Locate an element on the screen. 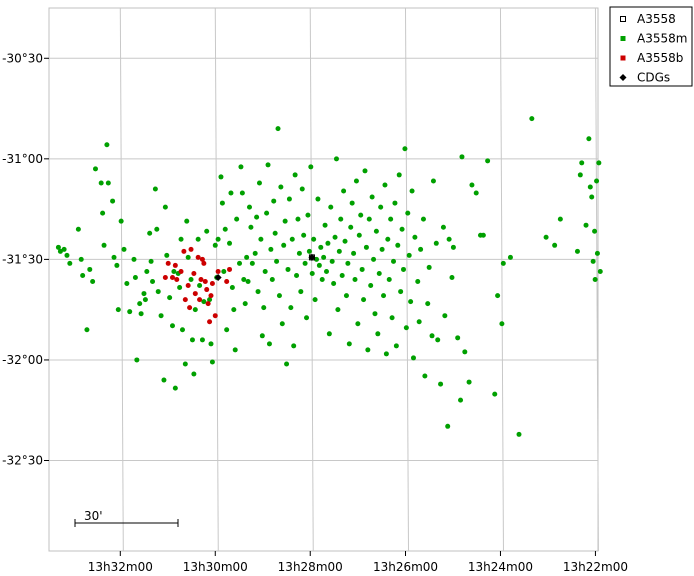  legend-label-cdgs: CDGs is located at coordinates (653, 78).